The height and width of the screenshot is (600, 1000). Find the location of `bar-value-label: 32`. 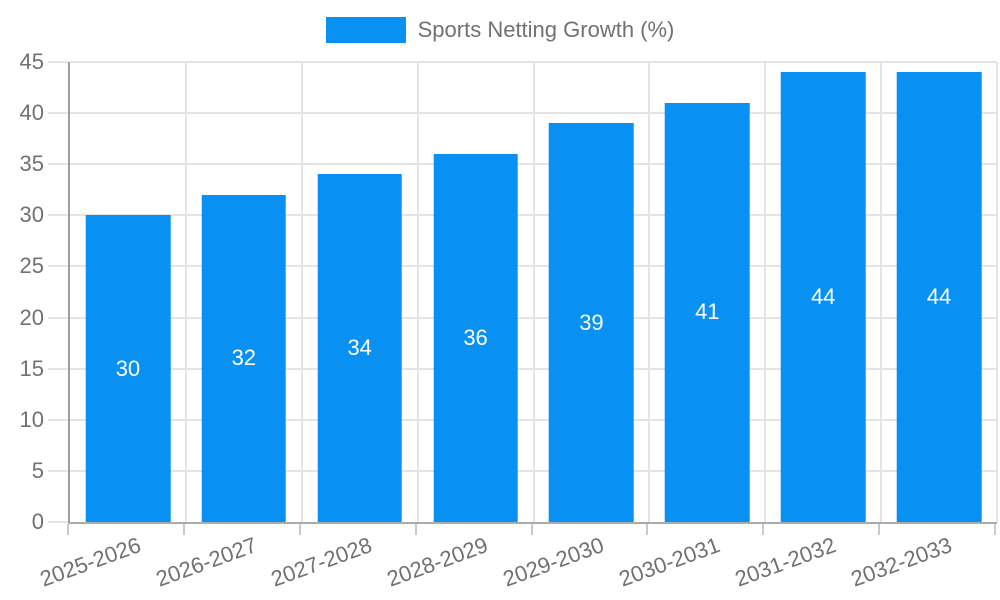

bar-value-label: 32 is located at coordinates (244, 358).